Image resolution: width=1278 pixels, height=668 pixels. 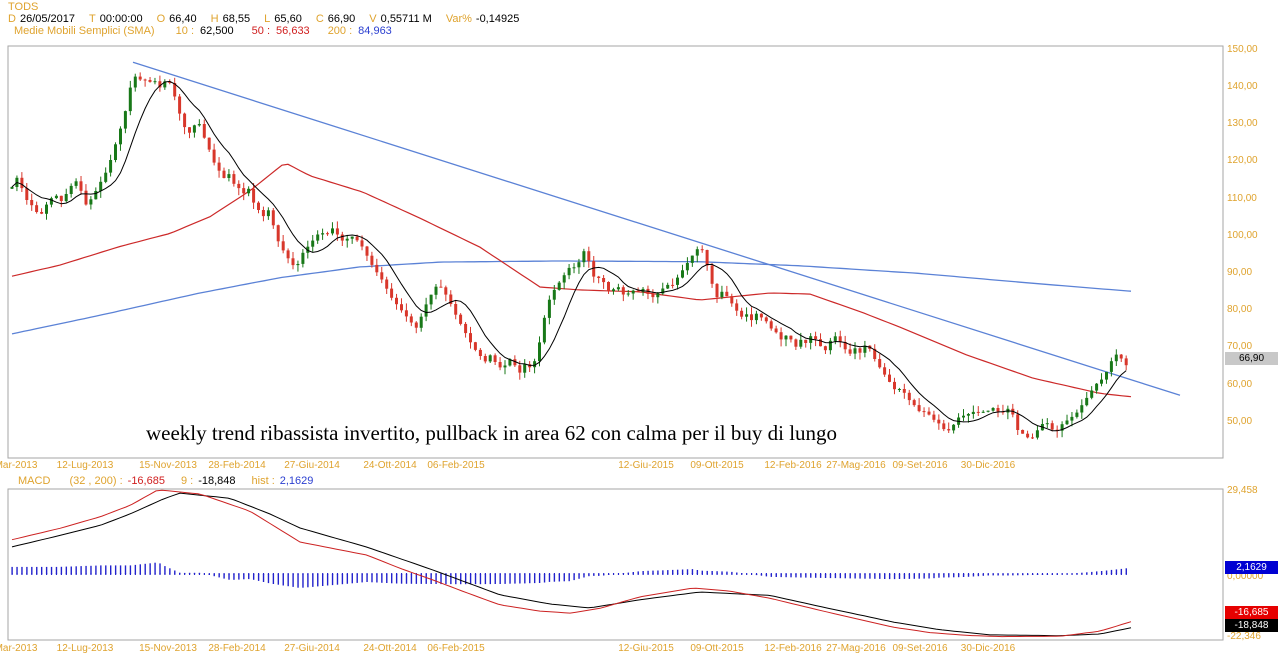 I want to click on date-tick-label: 27-Giu-2014, so click(x=312, y=648).